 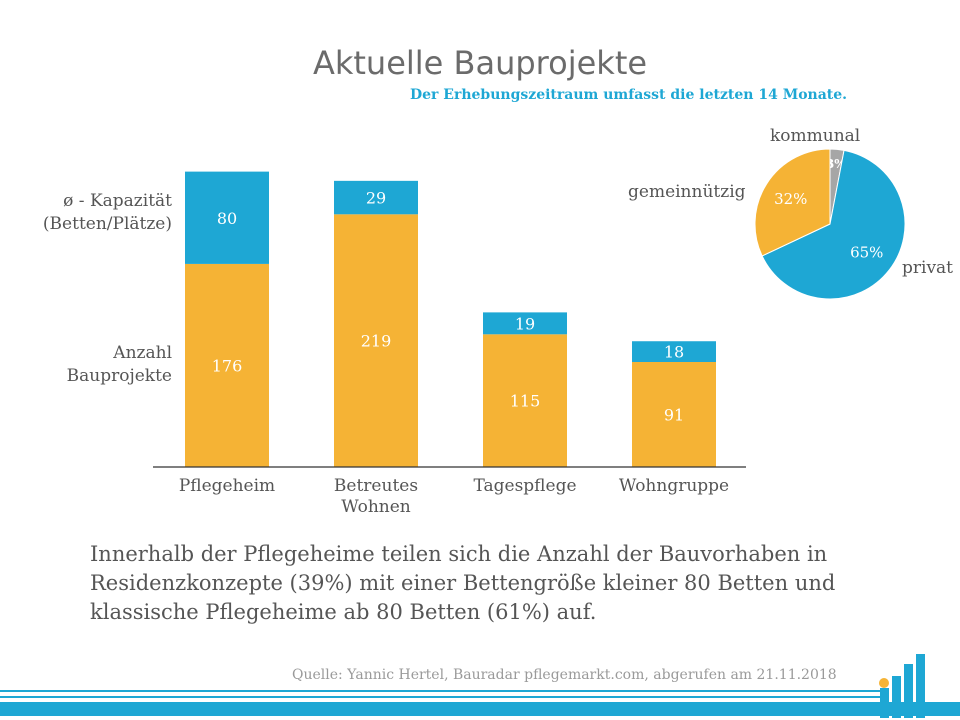 What do you see at coordinates (815, 136) in the screenshot?
I see `pie-label-kommunal: kommunal` at bounding box center [815, 136].